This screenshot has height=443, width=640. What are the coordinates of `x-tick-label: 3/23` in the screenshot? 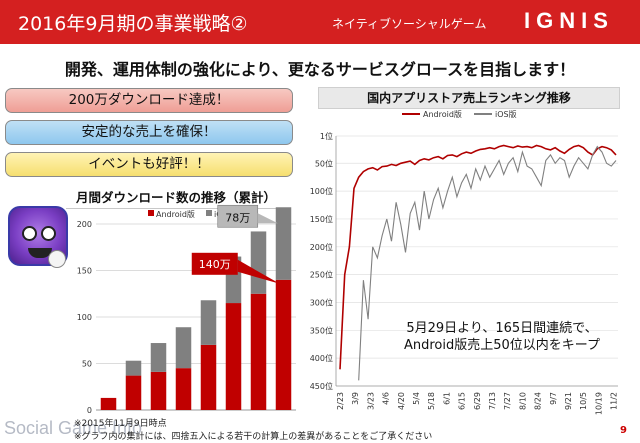 It's located at (370, 401).